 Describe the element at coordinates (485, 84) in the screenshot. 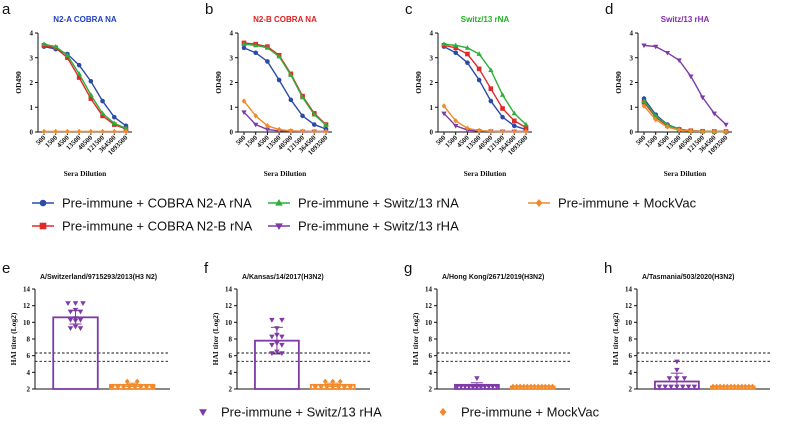

I see `series-line` at that location.